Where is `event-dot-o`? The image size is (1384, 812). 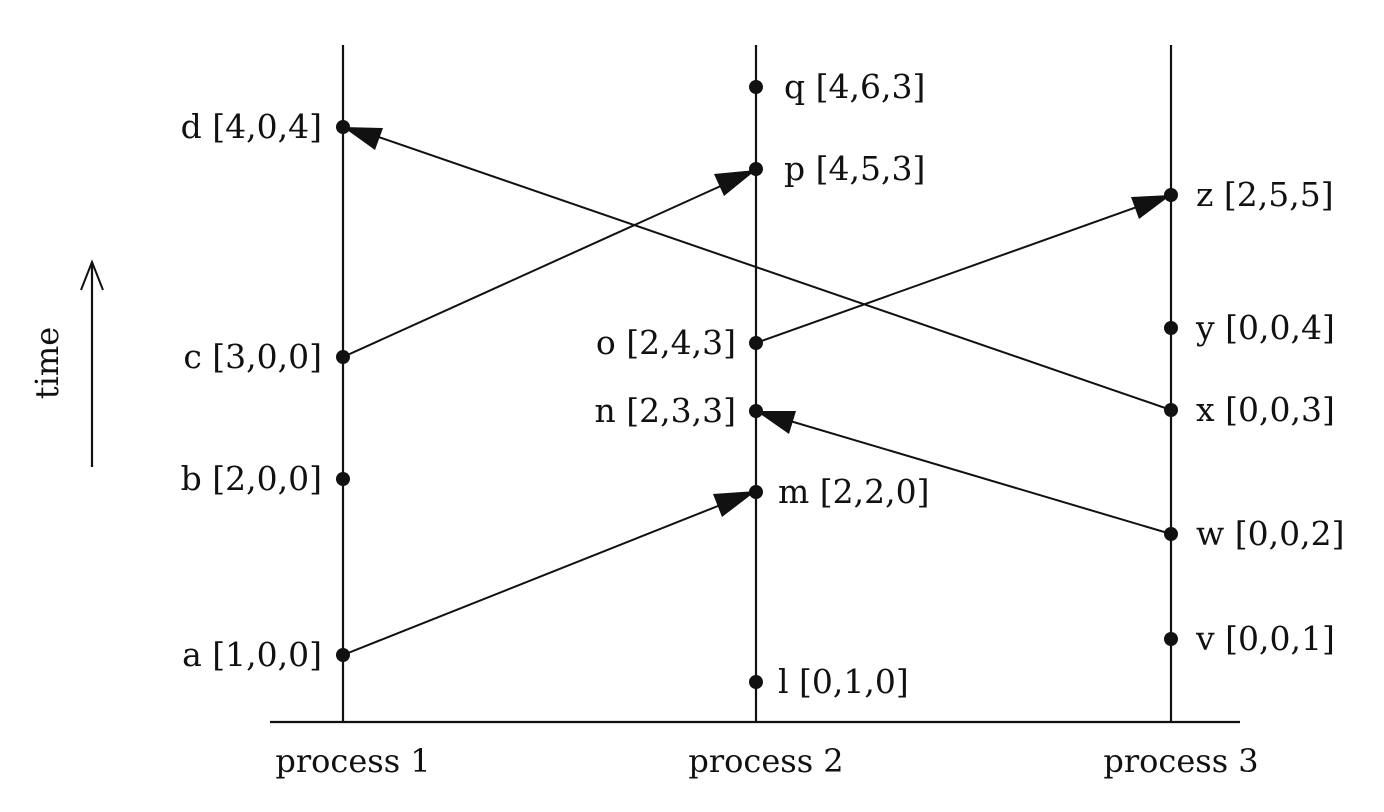
event-dot-o is located at coordinates (756, 343).